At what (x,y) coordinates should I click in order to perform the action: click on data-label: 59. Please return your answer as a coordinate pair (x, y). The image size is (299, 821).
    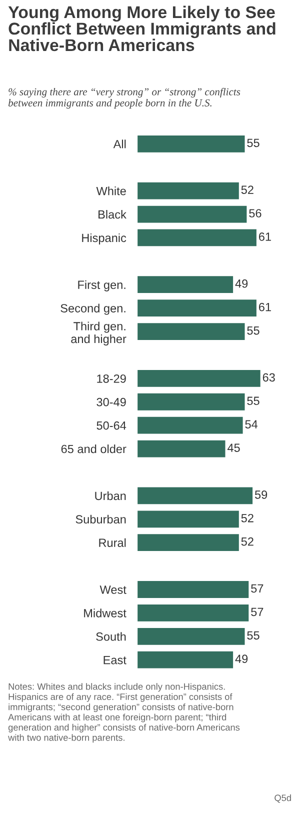
    Looking at the image, I should click on (261, 494).